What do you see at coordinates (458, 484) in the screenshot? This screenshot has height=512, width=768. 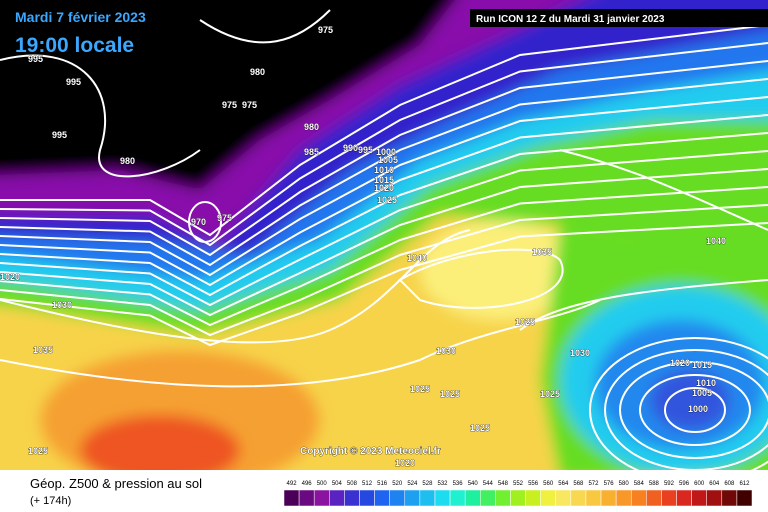 I see `legend-label: 536` at bounding box center [458, 484].